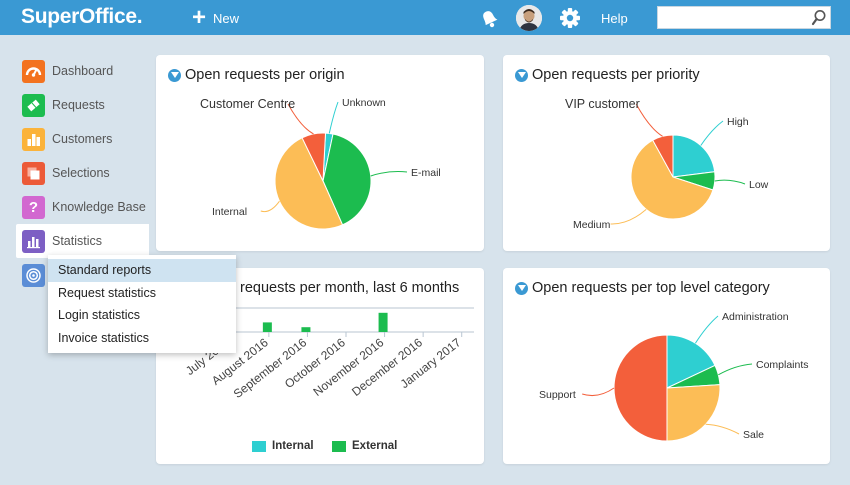 The height and width of the screenshot is (485, 850). I want to click on category-pie-chart: Administration Complaints Sale Support, so click(674, 376).